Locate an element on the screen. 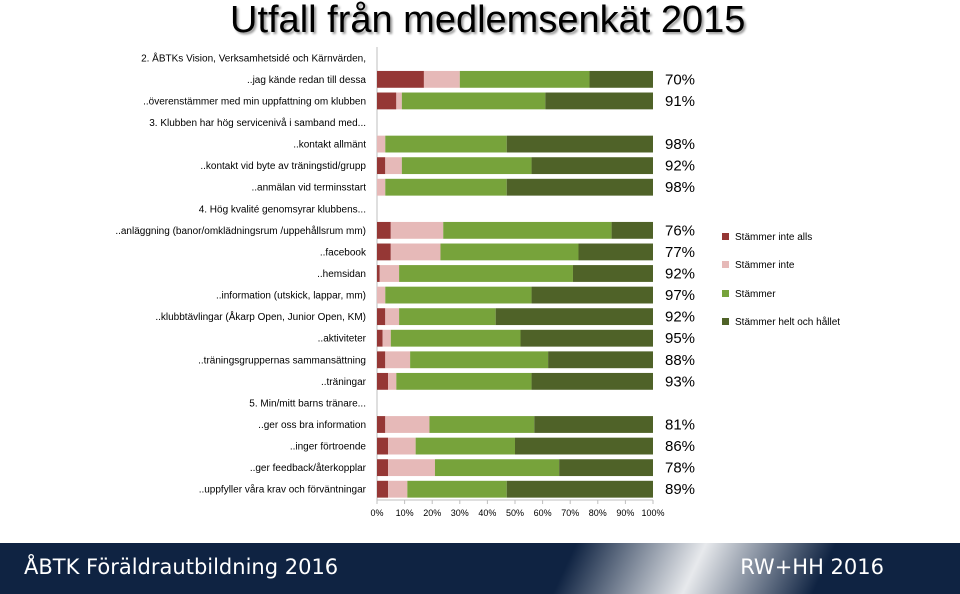  x-tick-label: 90% is located at coordinates (625, 513).